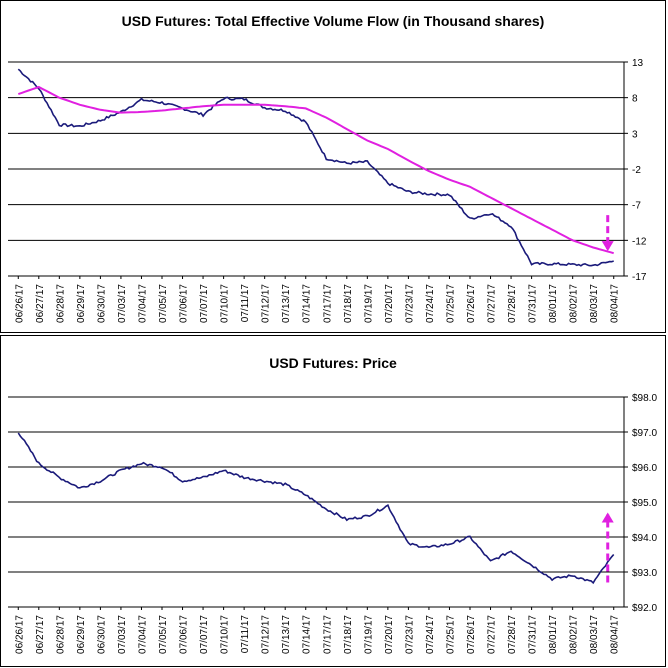 Image resolution: width=668 pixels, height=668 pixels. What do you see at coordinates (639, 277) in the screenshot?
I see `volume-y-tick-label: -17` at bounding box center [639, 277].